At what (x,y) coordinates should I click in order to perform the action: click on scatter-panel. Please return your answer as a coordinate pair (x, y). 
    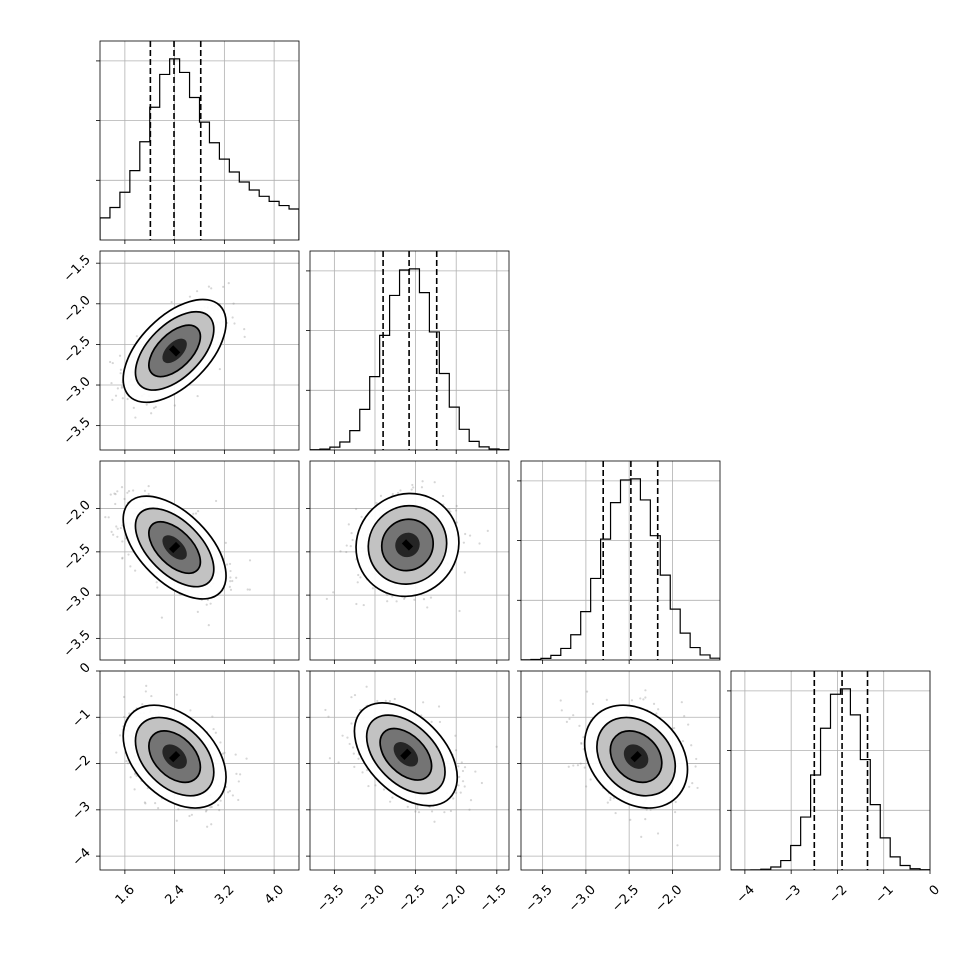
    Looking at the image, I should click on (408, 562).